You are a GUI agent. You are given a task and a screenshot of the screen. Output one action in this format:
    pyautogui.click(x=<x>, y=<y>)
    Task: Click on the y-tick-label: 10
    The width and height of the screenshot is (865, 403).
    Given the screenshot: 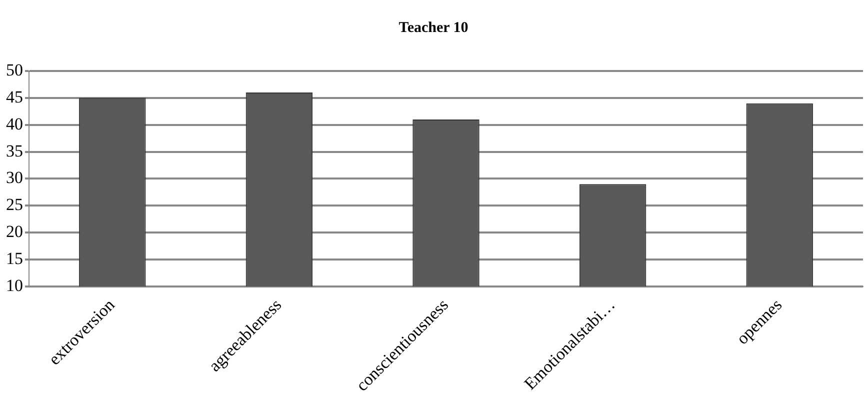 What is the action you would take?
    pyautogui.click(x=14, y=285)
    